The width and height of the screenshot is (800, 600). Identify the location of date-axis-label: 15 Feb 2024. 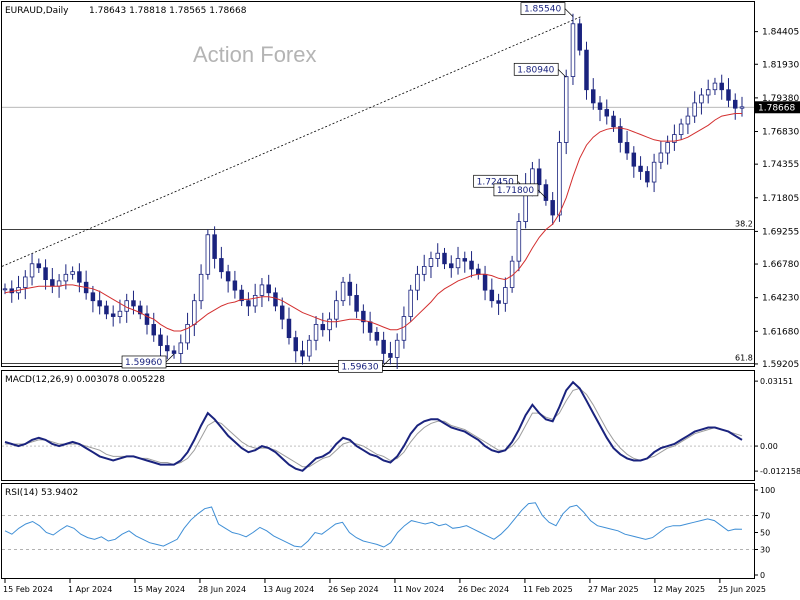
(28, 589).